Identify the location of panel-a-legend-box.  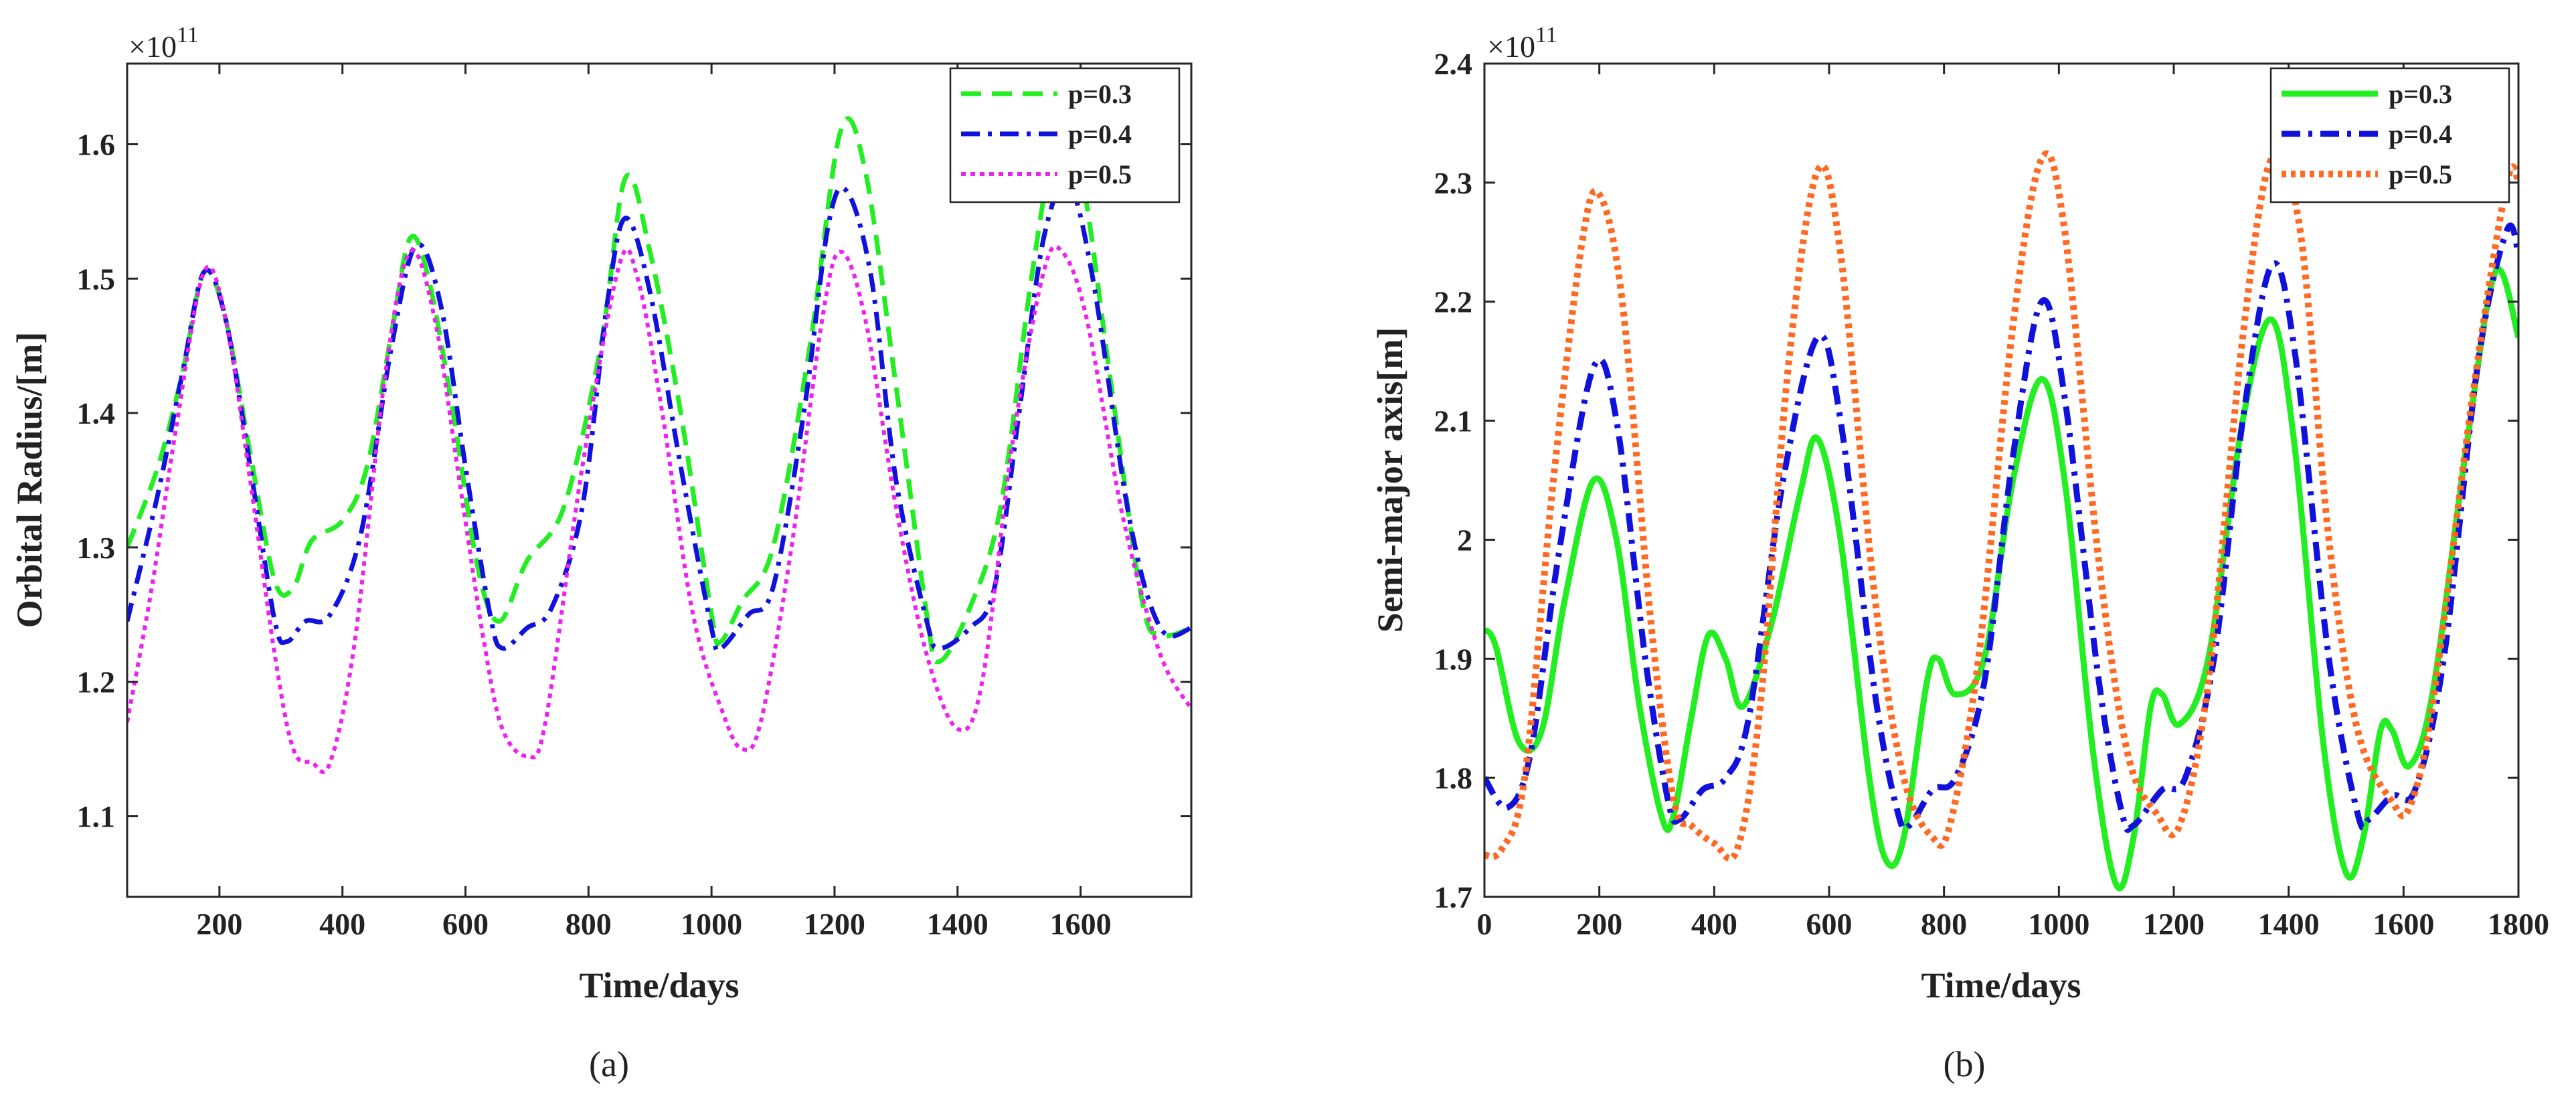
(1065, 135).